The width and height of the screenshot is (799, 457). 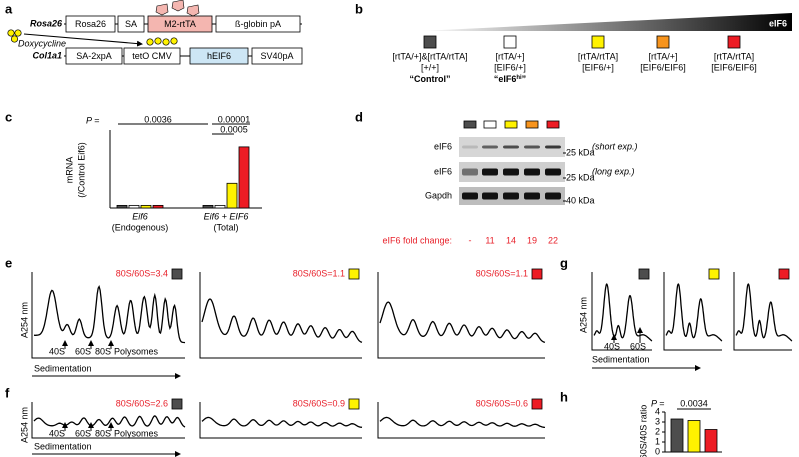 I want to click on construct-label: SA-2xpA, so click(x=94, y=56).